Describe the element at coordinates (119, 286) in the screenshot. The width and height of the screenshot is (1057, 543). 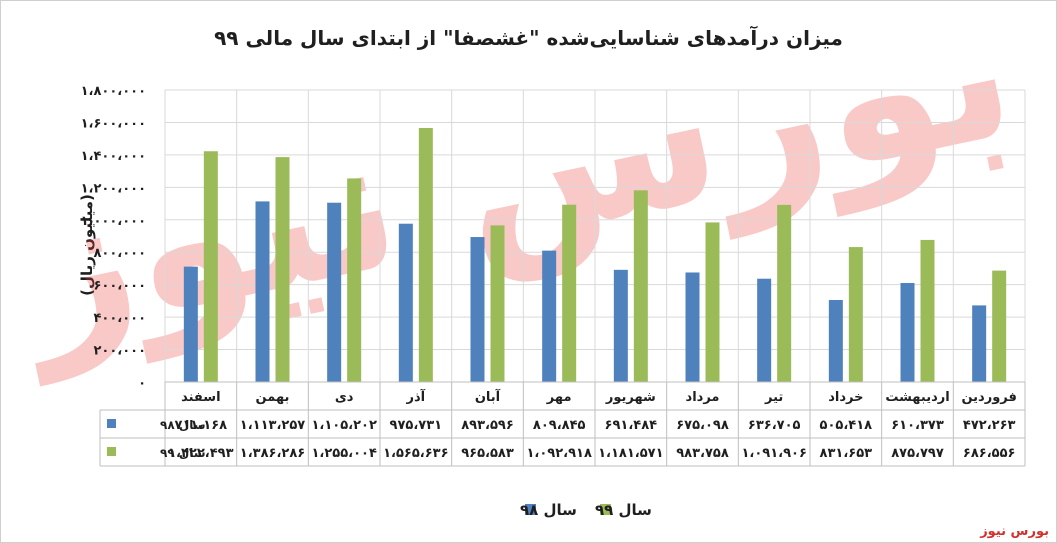
I see `y-tick-label: ۶۰۰،۰۰۰` at that location.